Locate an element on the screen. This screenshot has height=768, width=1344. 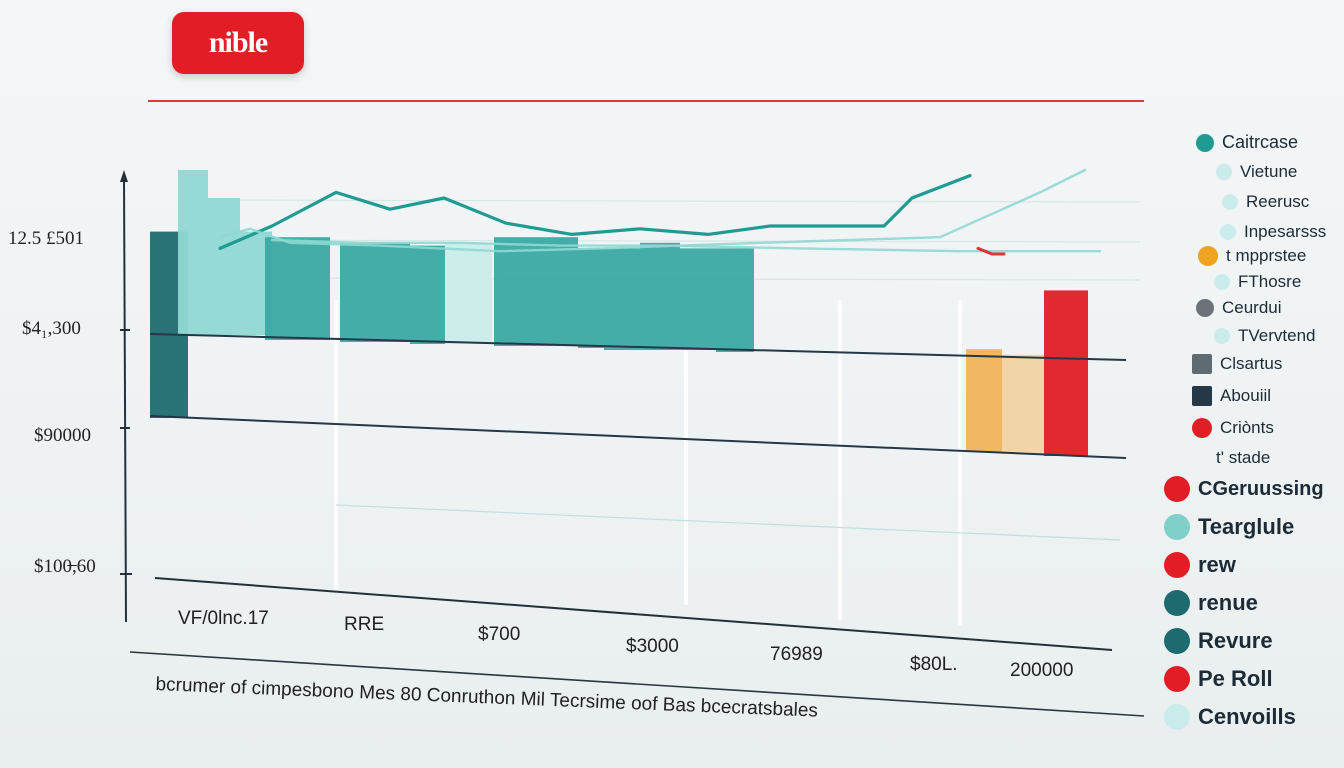
x-tick-label-4: 76989 is located at coordinates (796, 654).